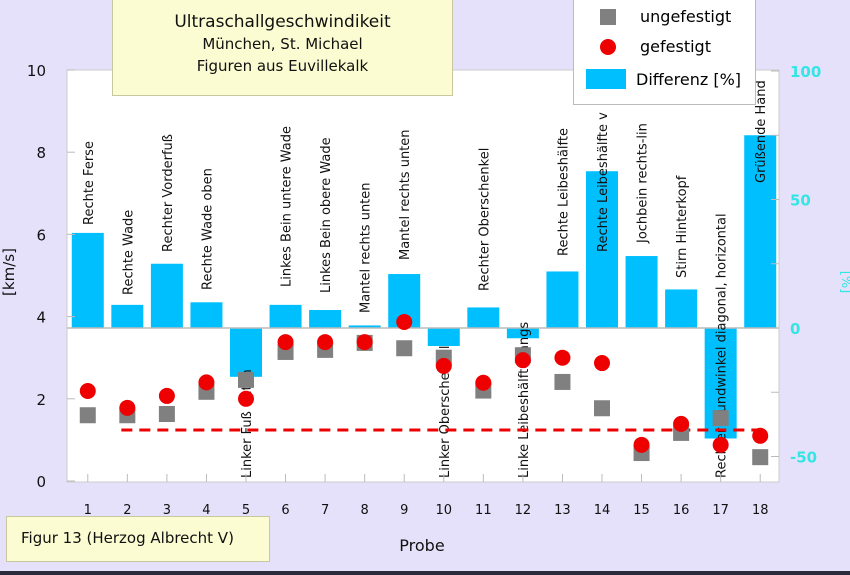  Describe the element at coordinates (282, 44) in the screenshot. I see `chart-subtitle-location: München, St. Michael` at that location.